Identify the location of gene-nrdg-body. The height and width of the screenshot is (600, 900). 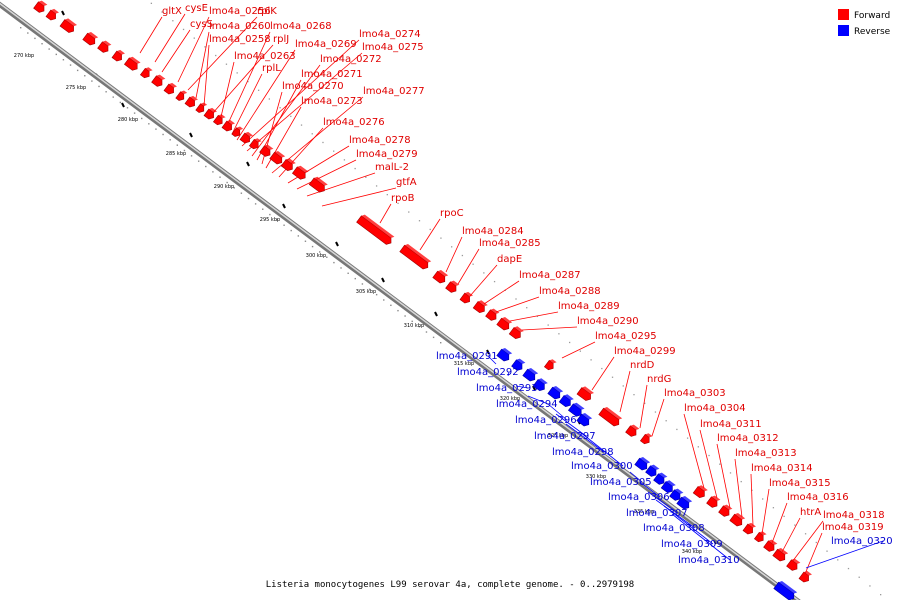
(631, 431).